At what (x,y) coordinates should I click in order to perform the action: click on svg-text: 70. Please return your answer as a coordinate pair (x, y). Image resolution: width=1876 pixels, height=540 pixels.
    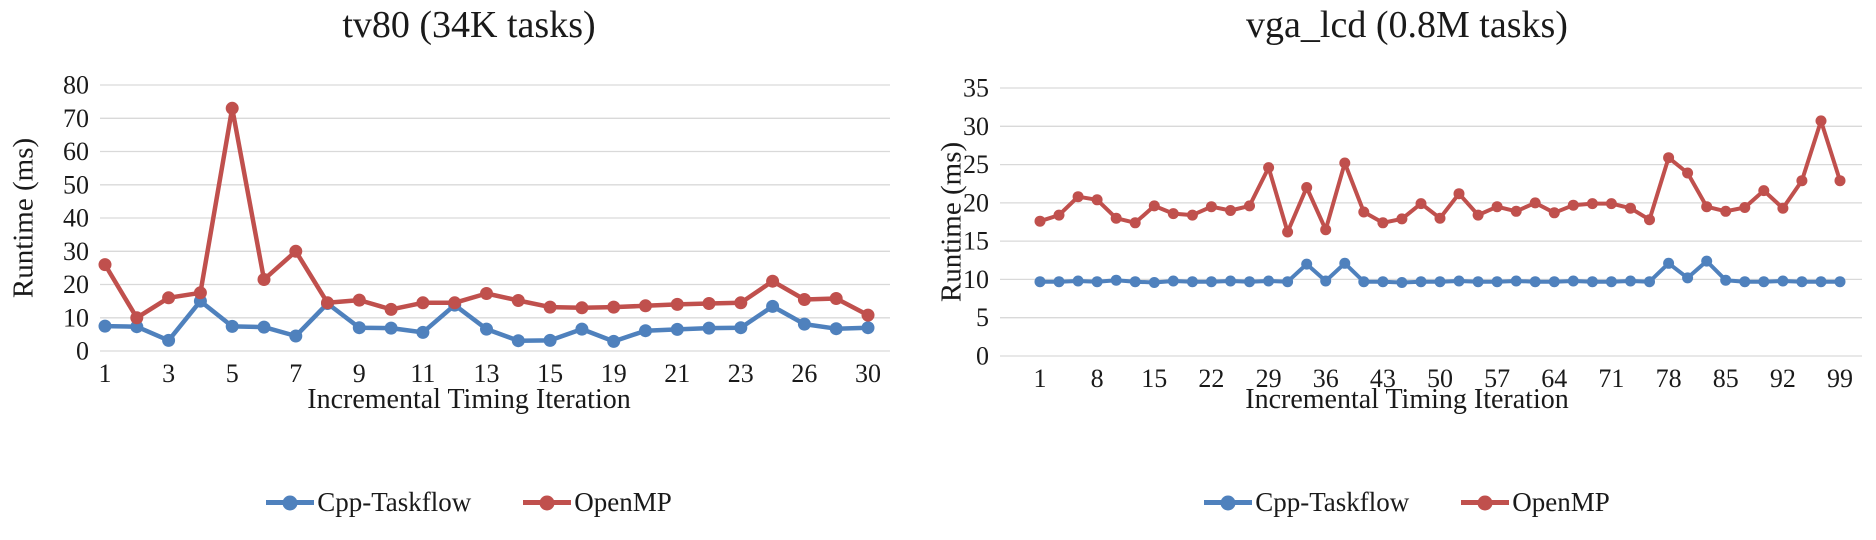
    Looking at the image, I should click on (76, 118).